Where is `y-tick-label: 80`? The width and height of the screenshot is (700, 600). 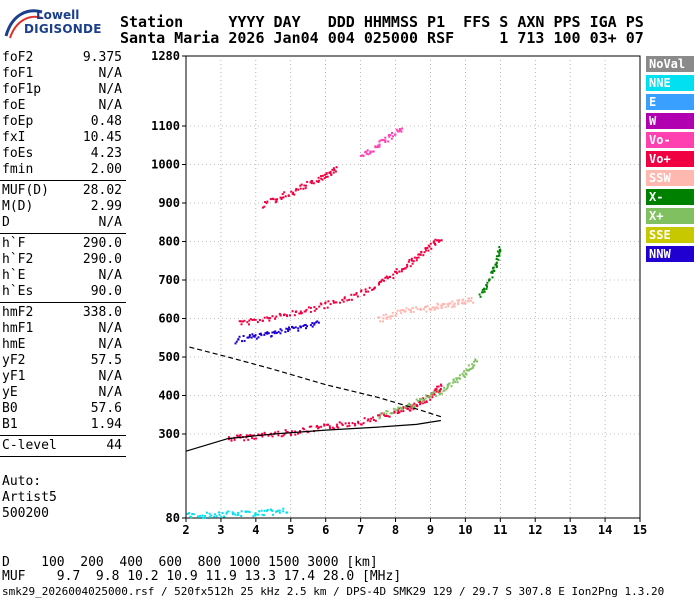
y-tick-label: 80 is located at coordinates (173, 518).